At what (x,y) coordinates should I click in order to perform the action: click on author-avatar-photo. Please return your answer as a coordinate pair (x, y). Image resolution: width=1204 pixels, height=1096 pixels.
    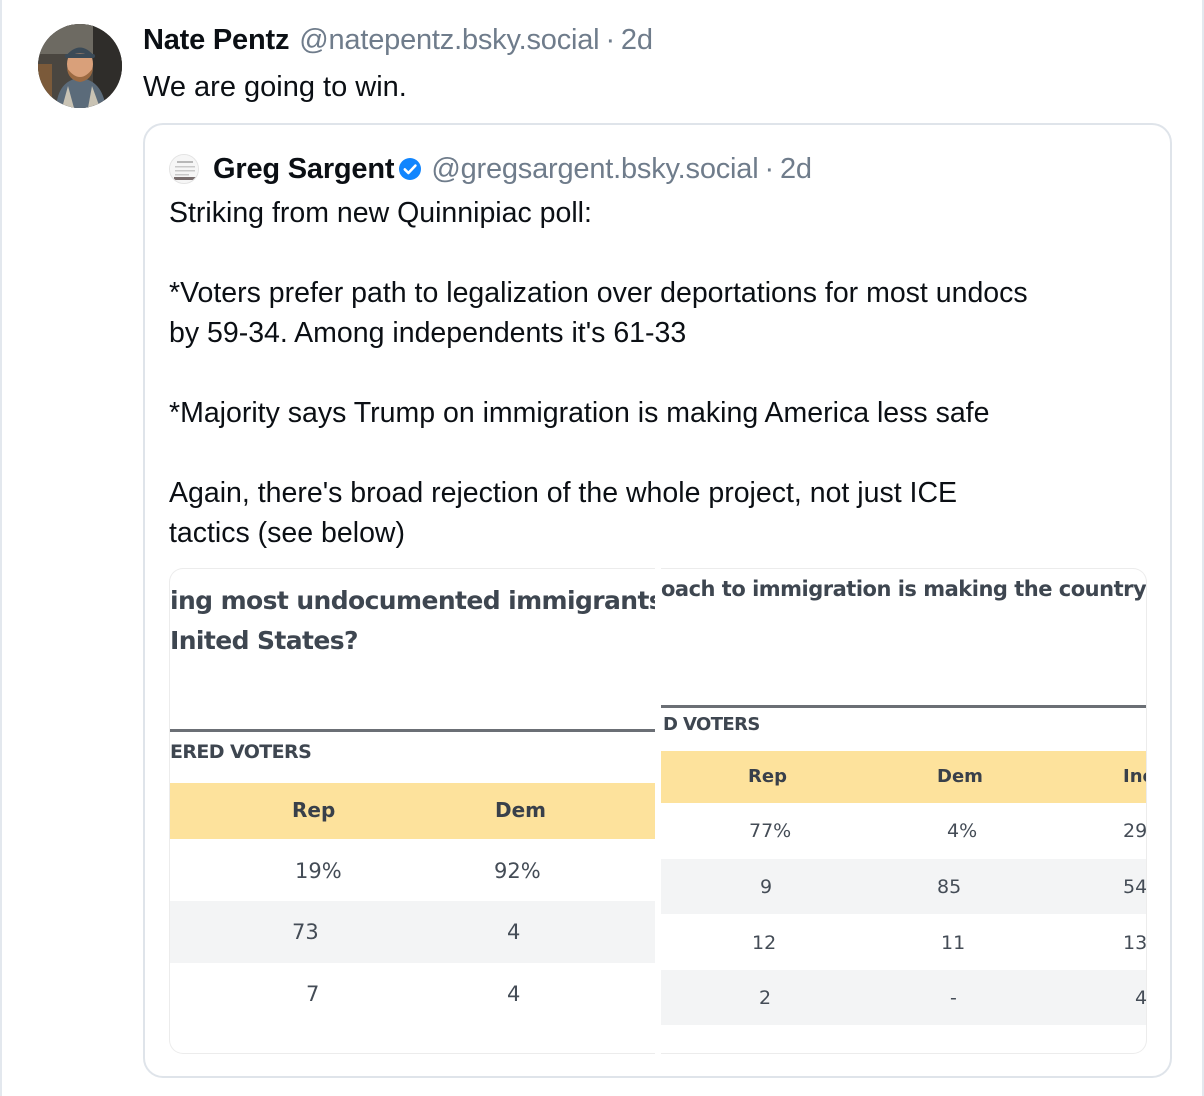
    Looking at the image, I should click on (80, 66).